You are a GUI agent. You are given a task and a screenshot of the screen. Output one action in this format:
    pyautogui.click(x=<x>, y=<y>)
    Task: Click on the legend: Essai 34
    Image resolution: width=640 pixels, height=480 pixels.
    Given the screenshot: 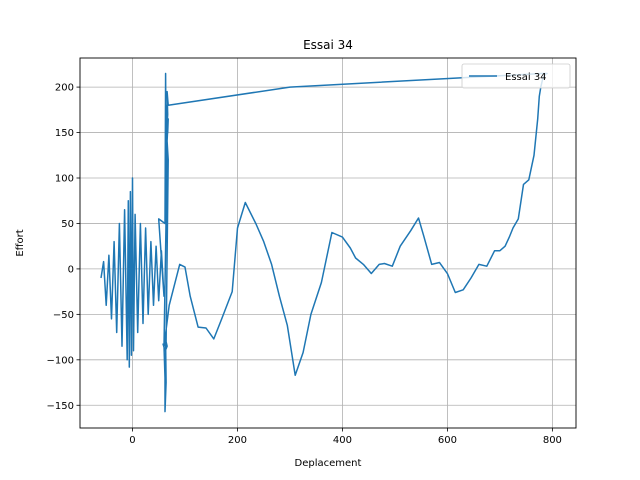 What is the action you would take?
    pyautogui.click(x=516, y=76)
    